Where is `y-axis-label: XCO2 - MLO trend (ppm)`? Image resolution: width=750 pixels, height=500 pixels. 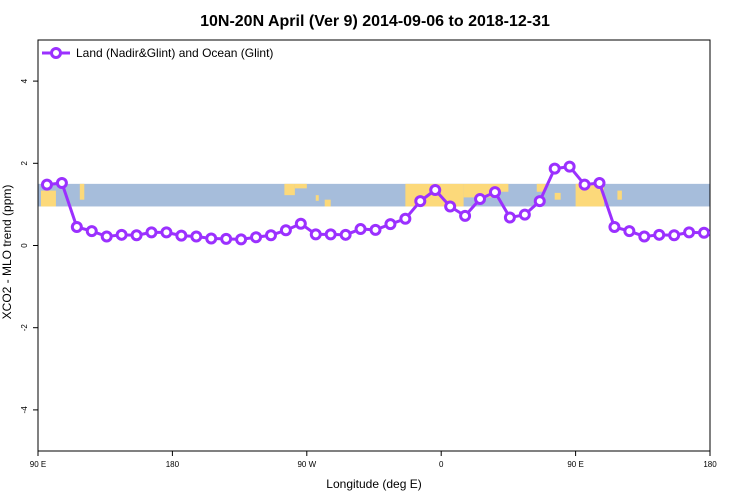
y-axis-label: XCO2 - MLO trend (ppm) is located at coordinates (7, 252).